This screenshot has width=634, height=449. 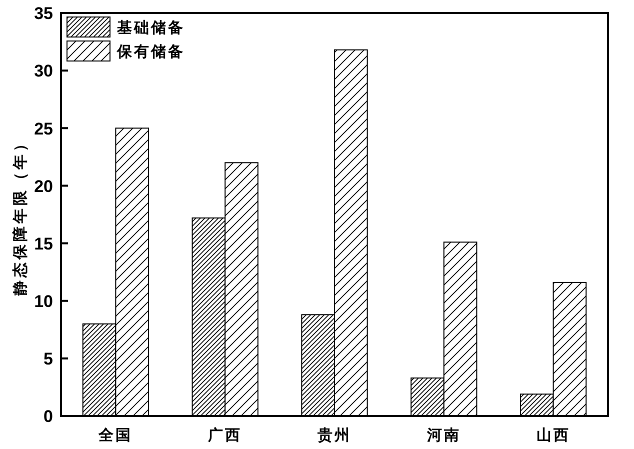 What do you see at coordinates (43, 186) in the screenshot?
I see `y-tick-label: 20` at bounding box center [43, 186].